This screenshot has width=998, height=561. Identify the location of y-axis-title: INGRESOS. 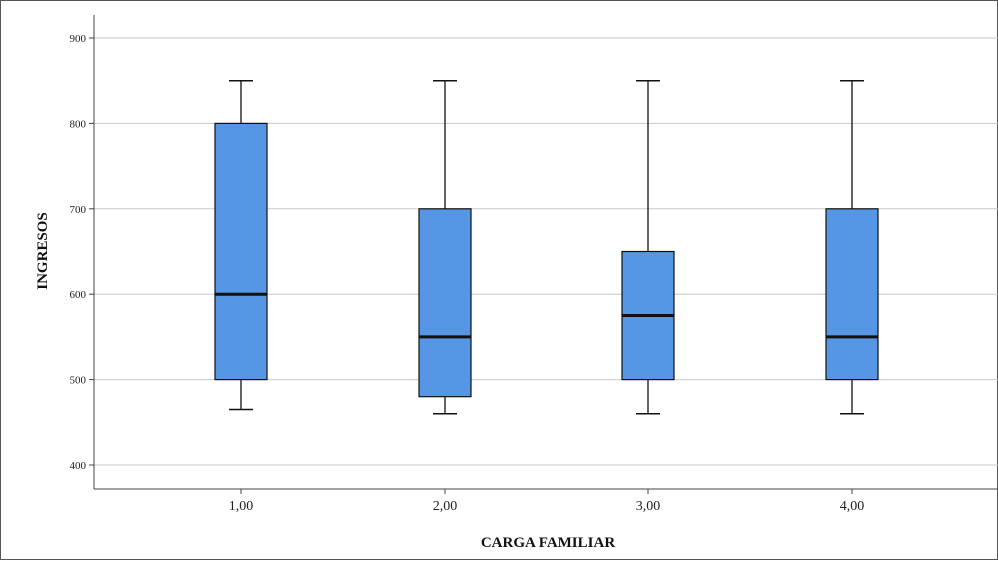
(43, 251).